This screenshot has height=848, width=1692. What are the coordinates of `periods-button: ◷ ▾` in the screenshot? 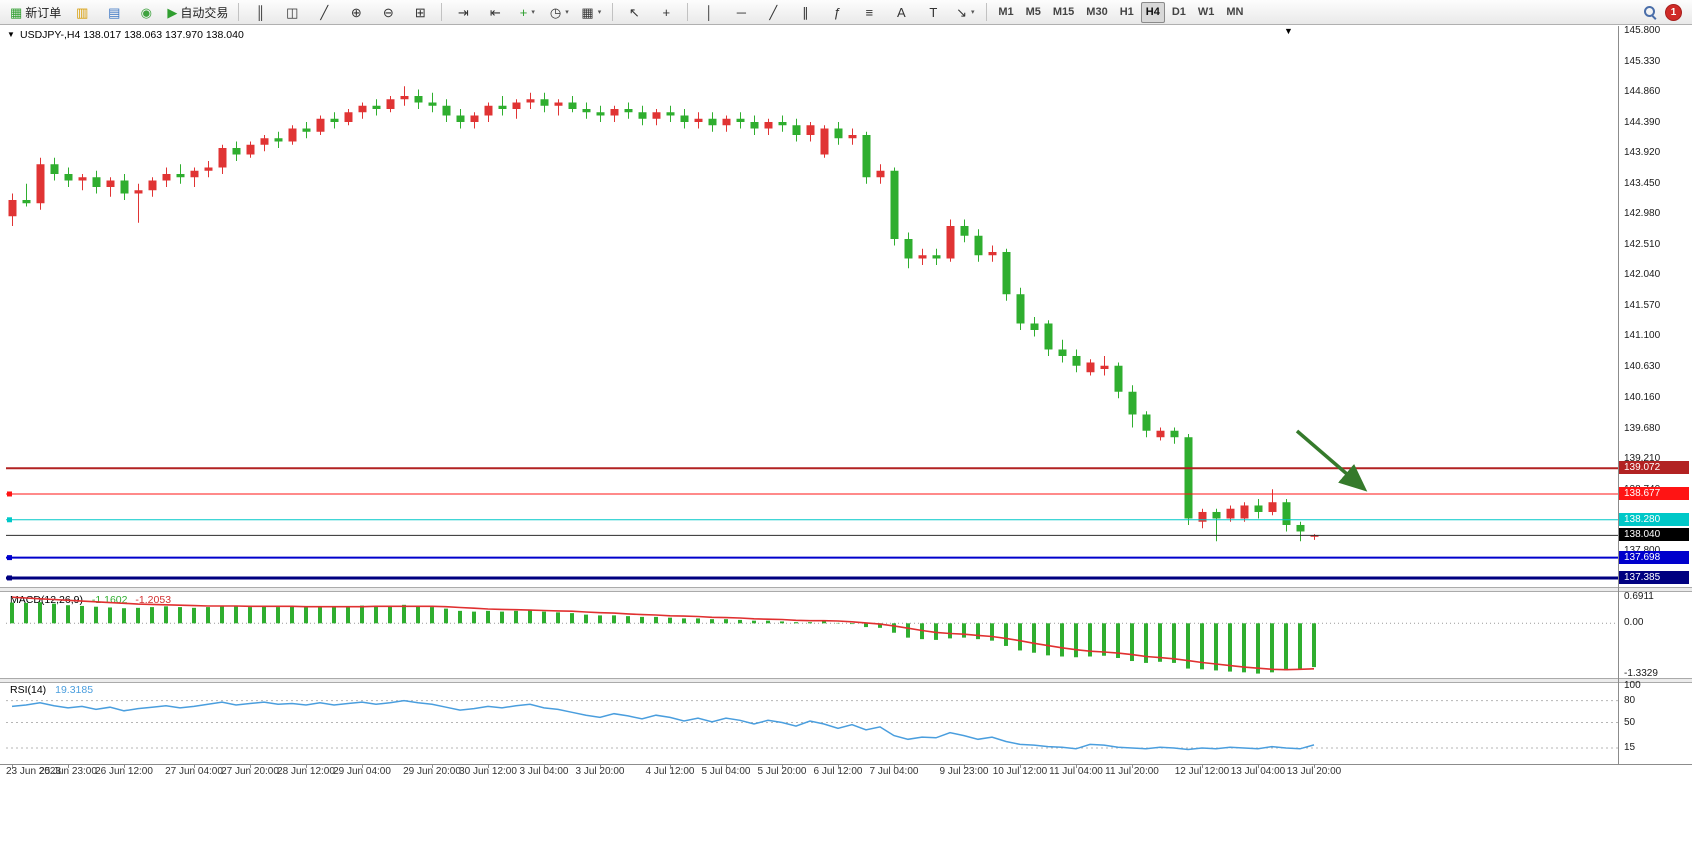 It's located at (559, 12).